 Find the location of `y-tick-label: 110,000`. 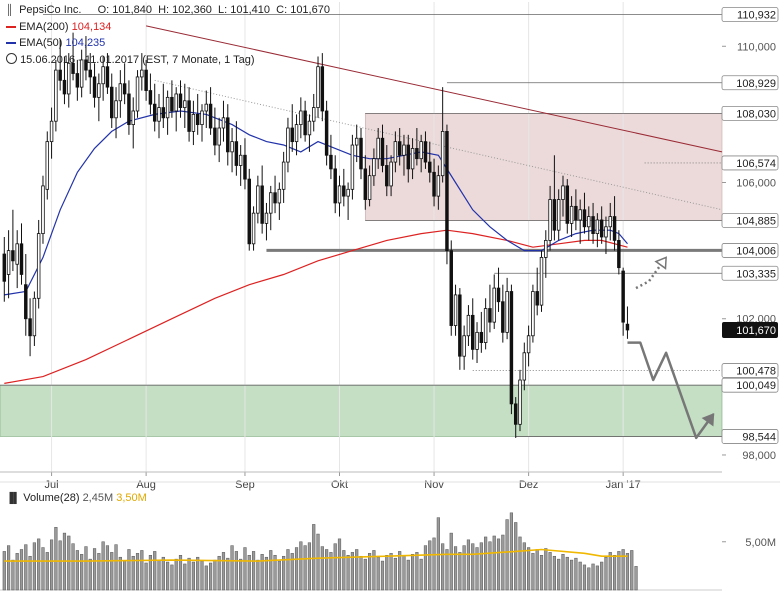

y-tick-label: 110,000 is located at coordinates (756, 47).